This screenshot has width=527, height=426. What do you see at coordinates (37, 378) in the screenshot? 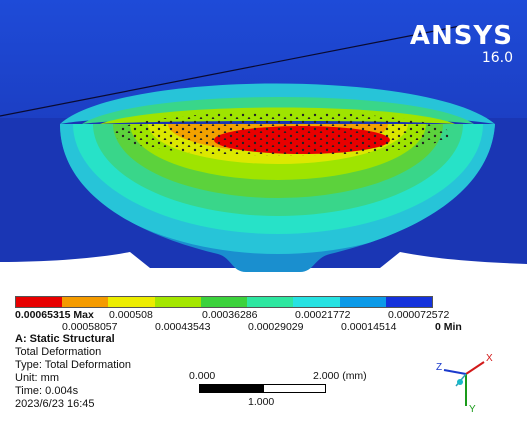
I see `result-unit: Unit: mm` at bounding box center [37, 378].